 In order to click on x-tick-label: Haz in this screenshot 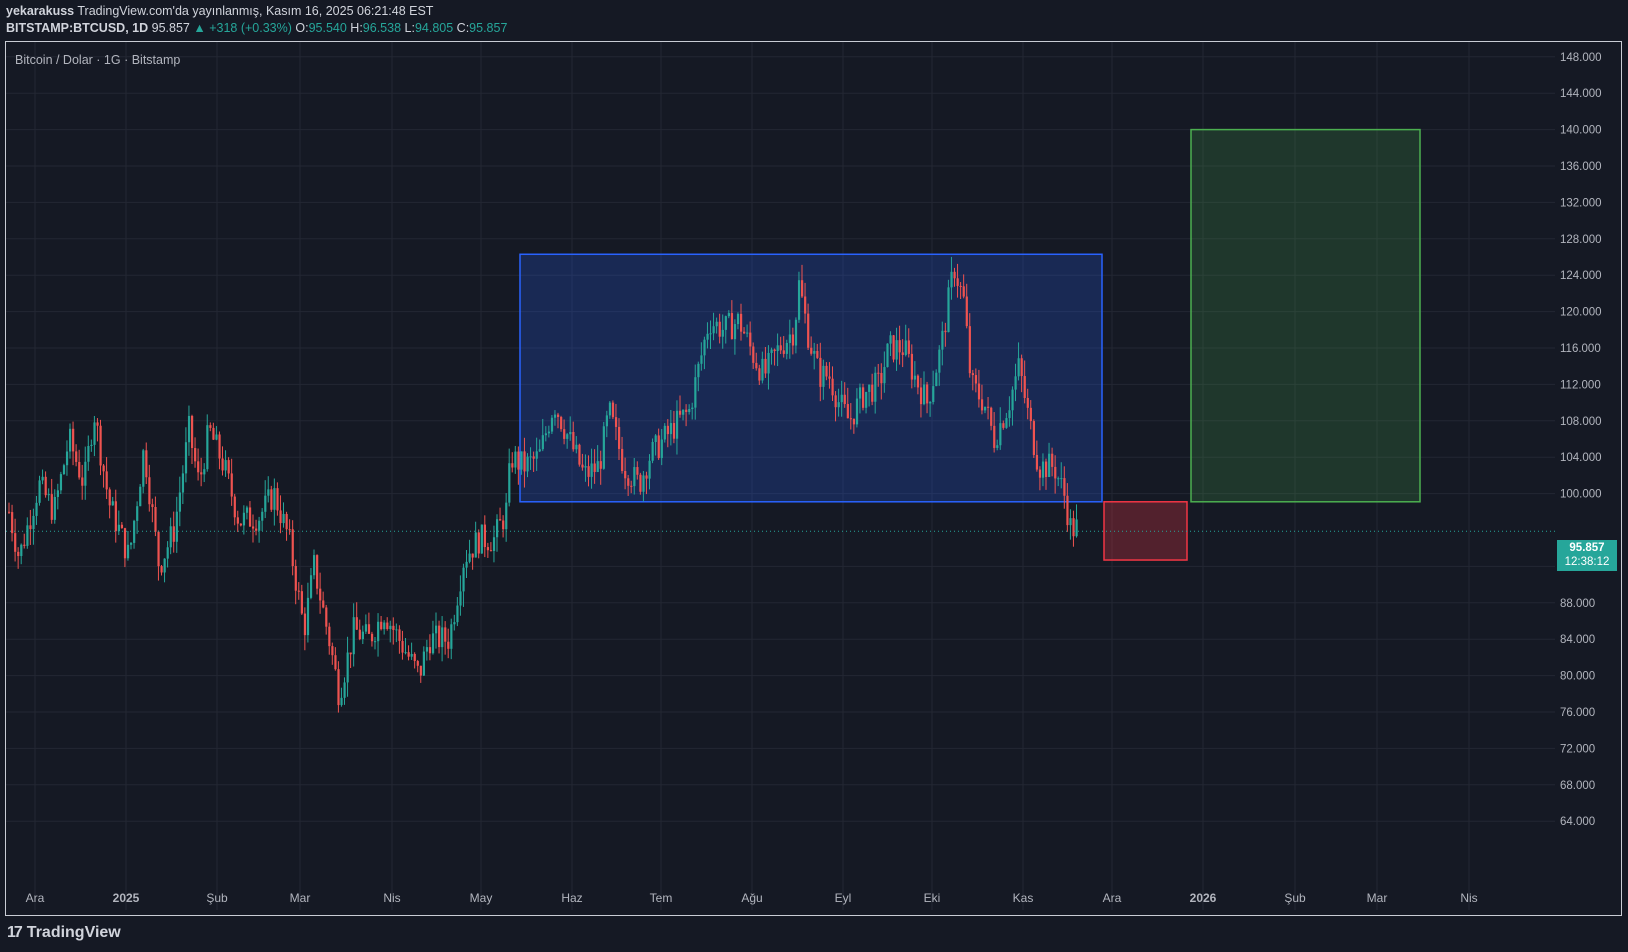, I will do `click(571, 898)`.